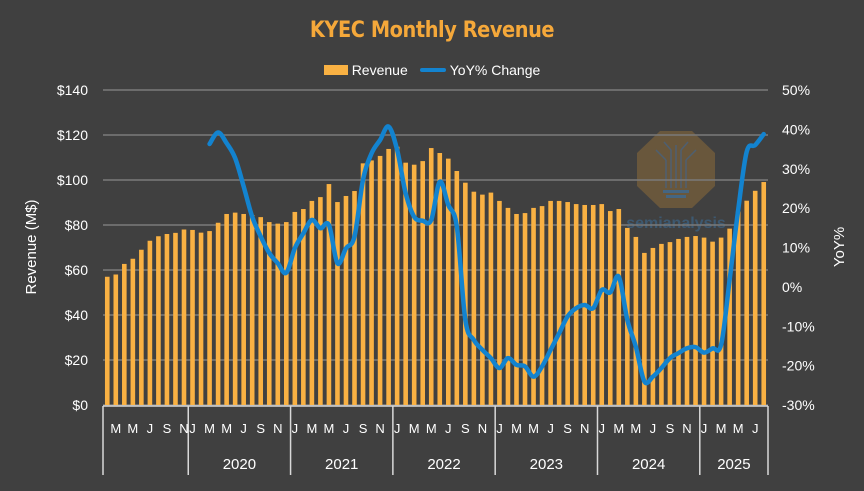  What do you see at coordinates (676, 164) in the screenshot?
I see `watermark-tree-icon` at bounding box center [676, 164].